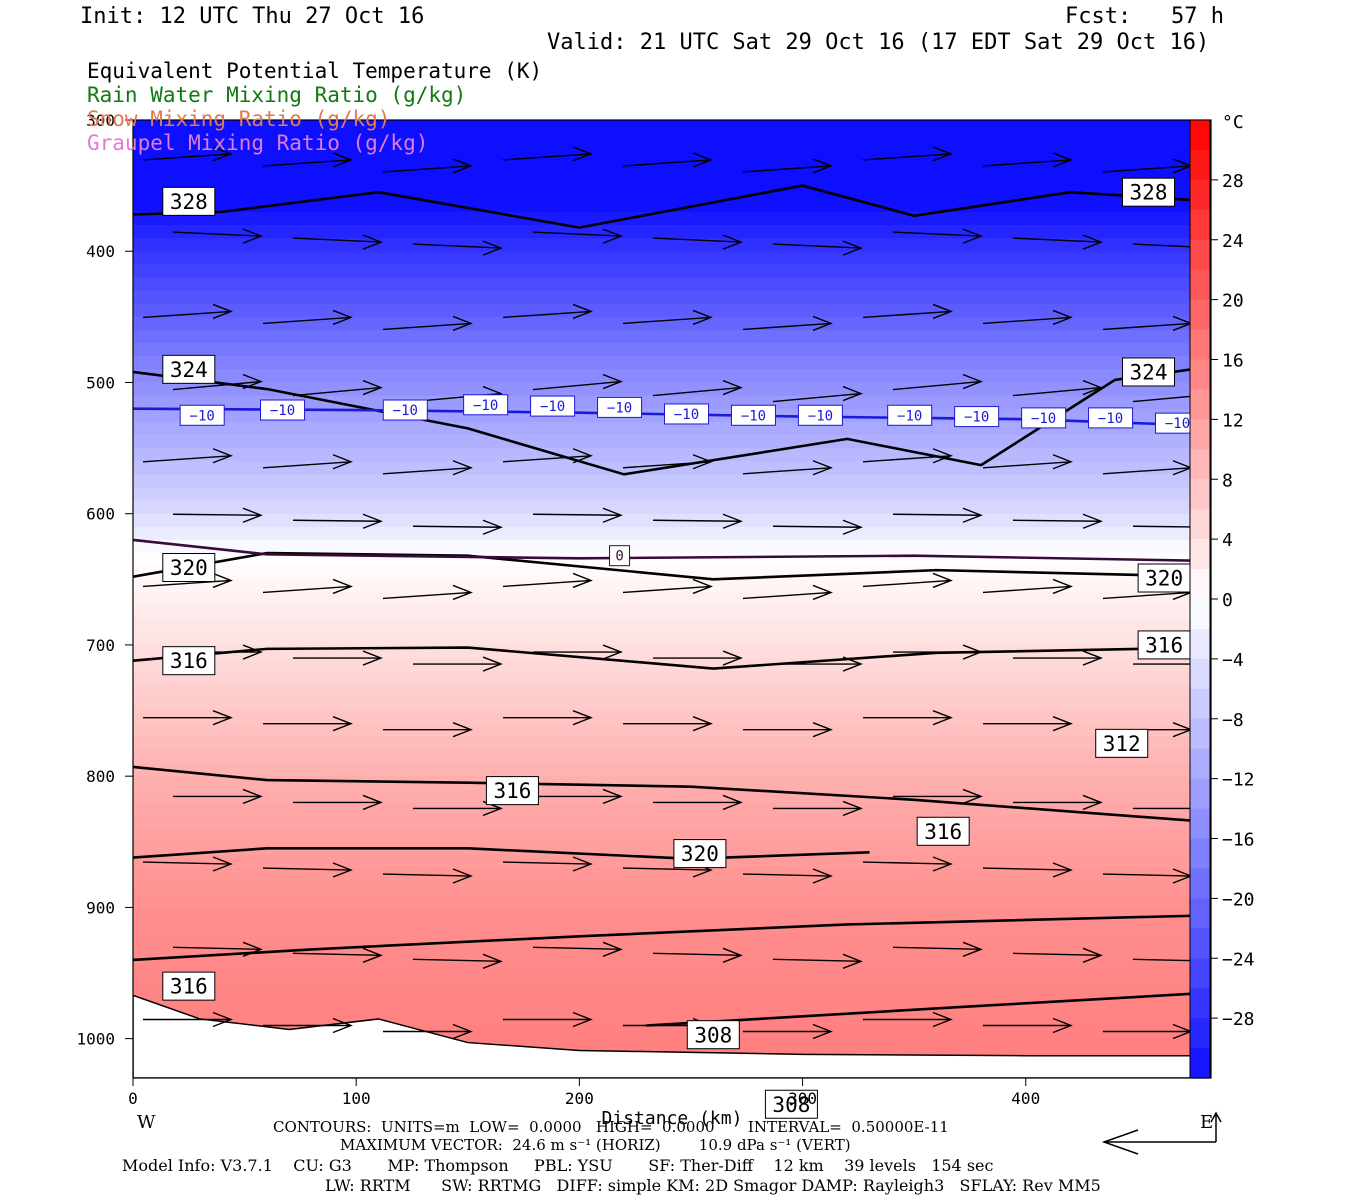  What do you see at coordinates (1233, 122) in the screenshot?
I see `colorbar-unit: °C` at bounding box center [1233, 122].